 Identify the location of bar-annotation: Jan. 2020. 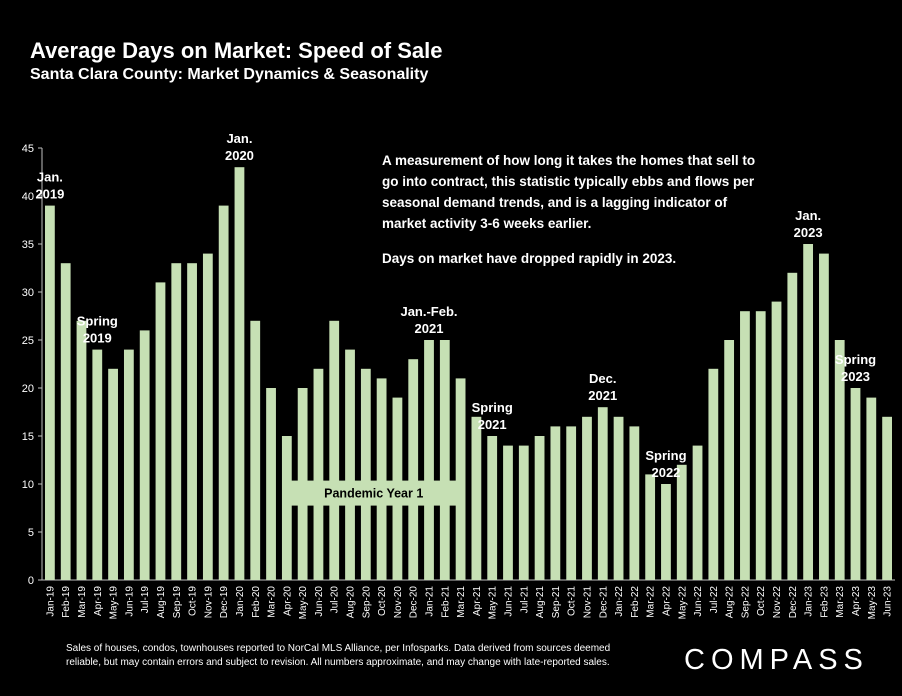
(239, 147).